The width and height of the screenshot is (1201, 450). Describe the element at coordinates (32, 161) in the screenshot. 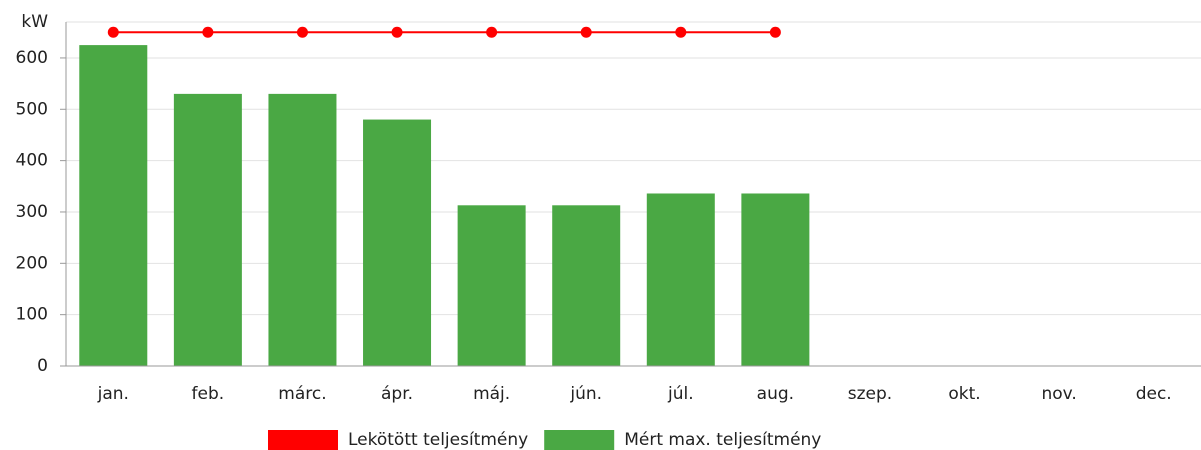

I see `y-tick-label: 400` at that location.